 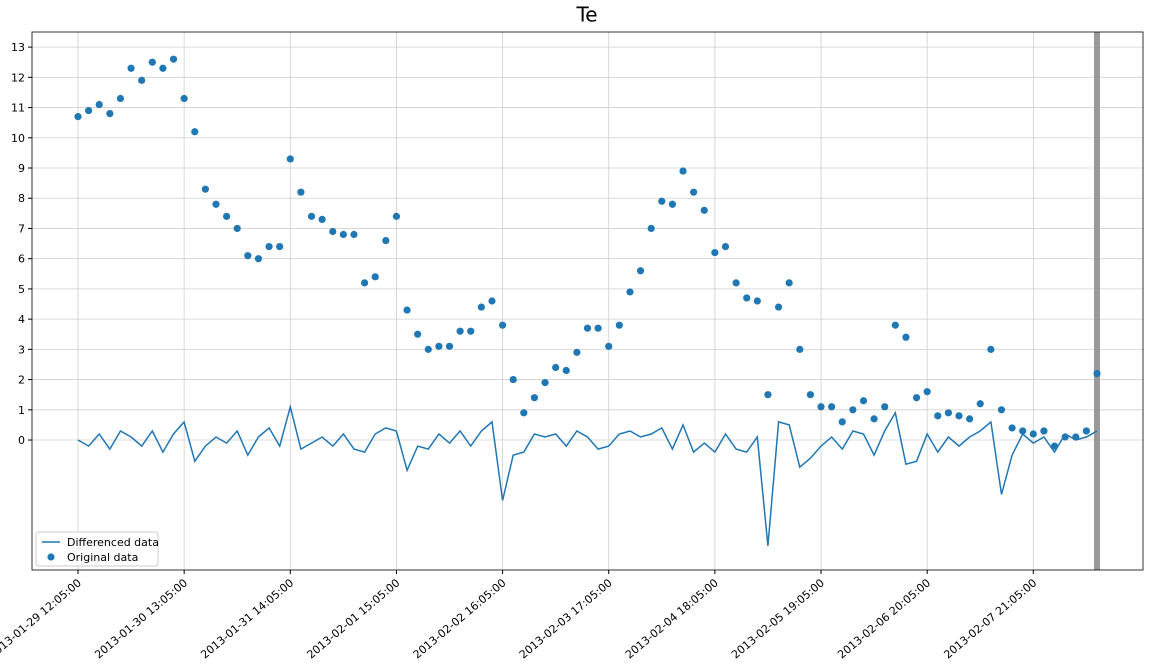 What do you see at coordinates (672, 618) in the screenshot?
I see `x-tick-label: 2013-02-04 18:05:00` at bounding box center [672, 618].